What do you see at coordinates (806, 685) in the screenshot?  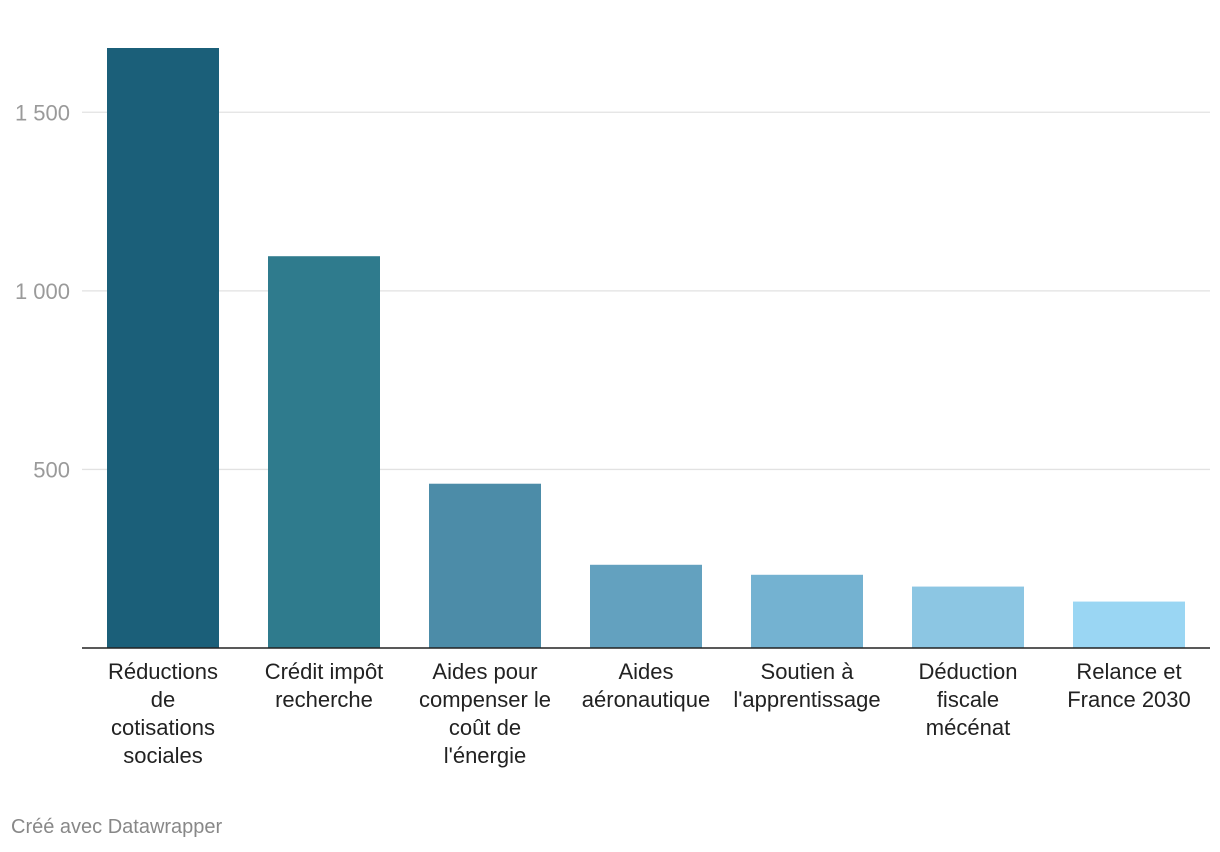 I see `x-tick-label: Soutien à l'apprentissage` at bounding box center [806, 685].